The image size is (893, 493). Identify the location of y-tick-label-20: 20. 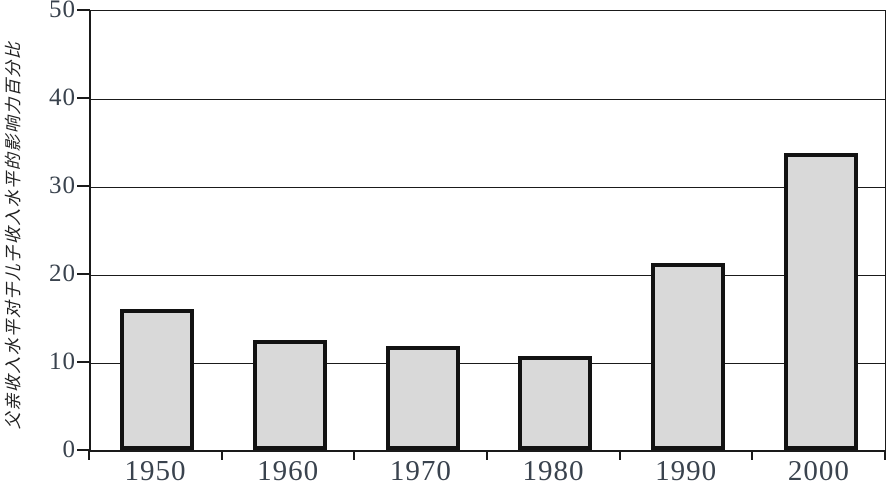
(62, 273).